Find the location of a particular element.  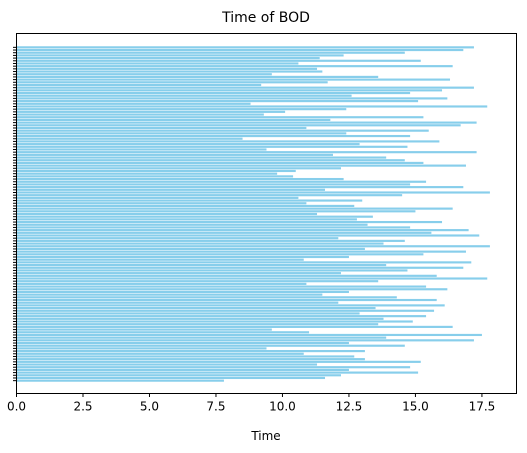

x-axis-label: Time is located at coordinates (265, 436).